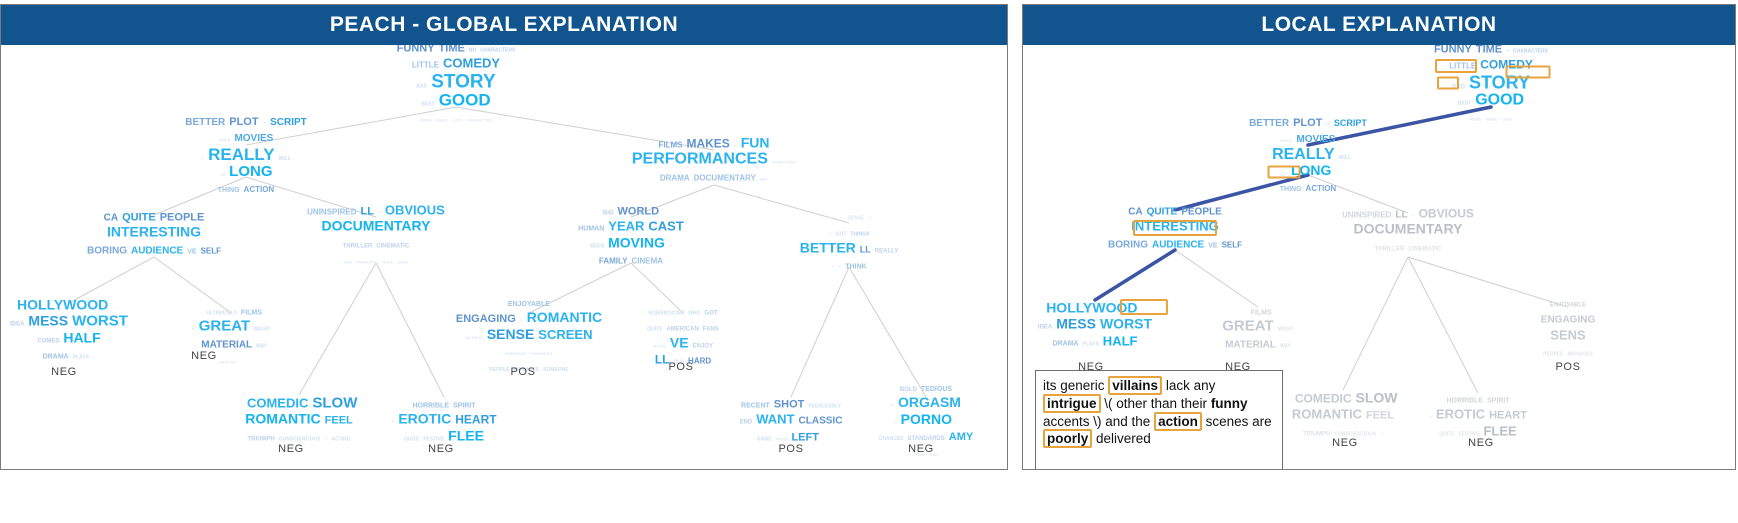 This screenshot has height=523, width=1738. What do you see at coordinates (1284, 172) in the screenshot?
I see `highlight-action` at bounding box center [1284, 172].